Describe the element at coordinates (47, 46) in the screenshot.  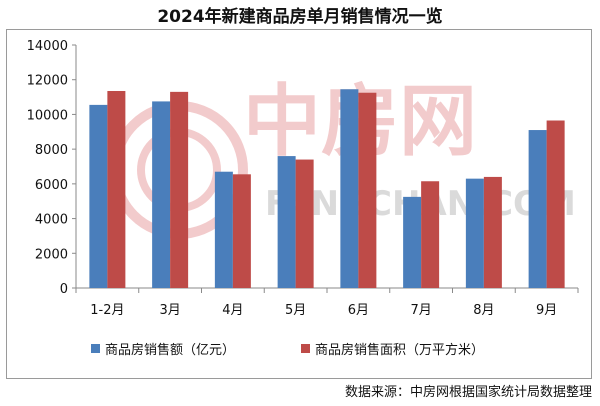
I see `y-tick-label: 14000` at that location.